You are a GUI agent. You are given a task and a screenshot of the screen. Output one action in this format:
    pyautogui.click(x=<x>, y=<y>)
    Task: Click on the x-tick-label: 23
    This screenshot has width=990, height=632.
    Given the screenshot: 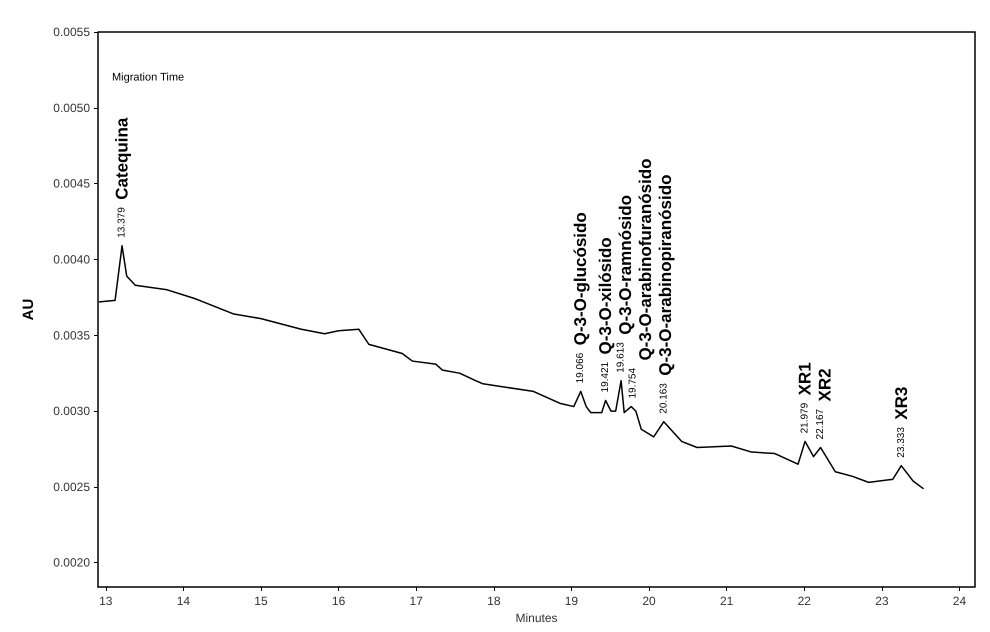 What is the action you would take?
    pyautogui.click(x=882, y=601)
    